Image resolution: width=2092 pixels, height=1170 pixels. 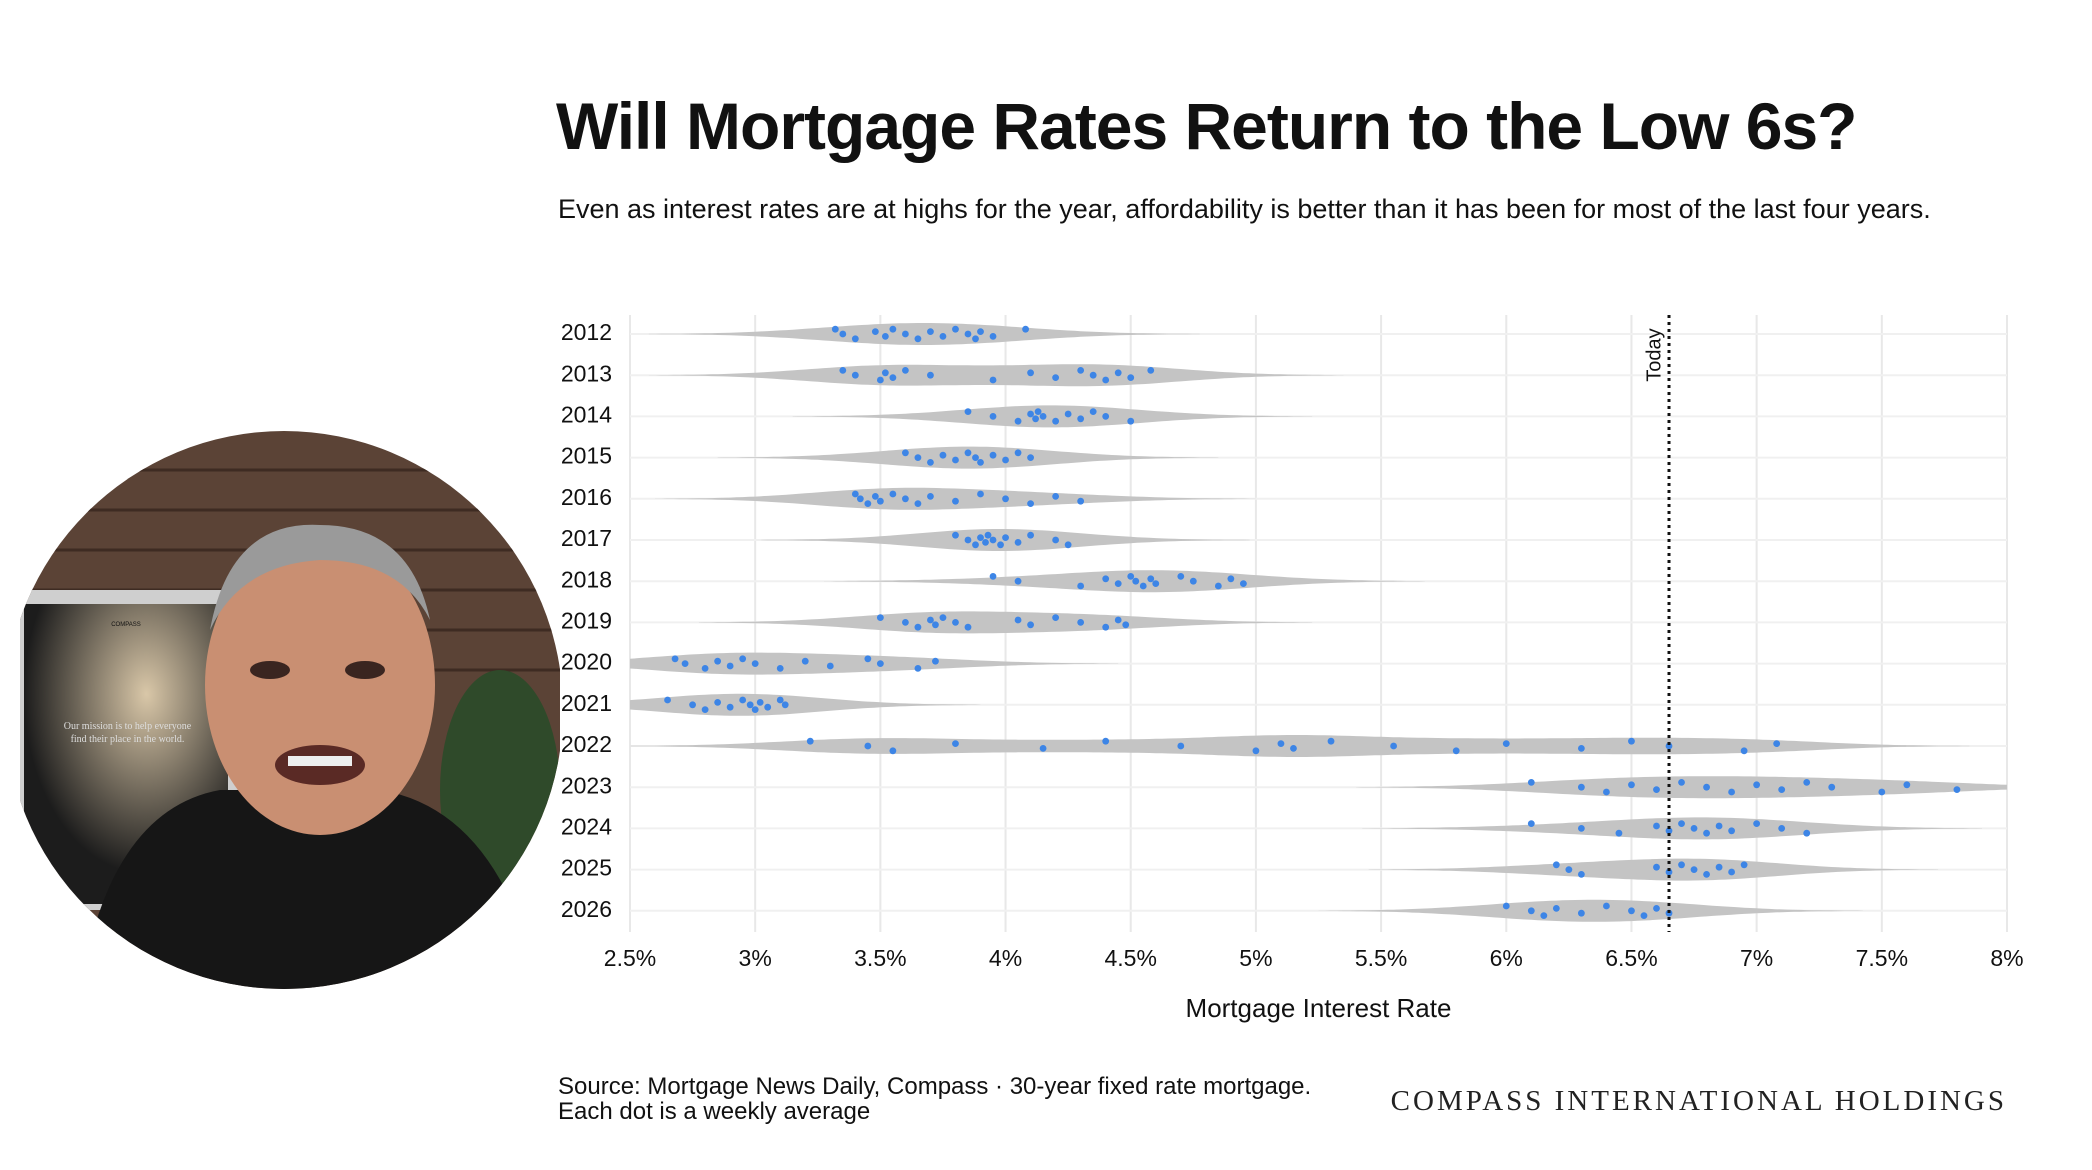 I want to click on x-tick-label: 2.5%, so click(x=630, y=958).